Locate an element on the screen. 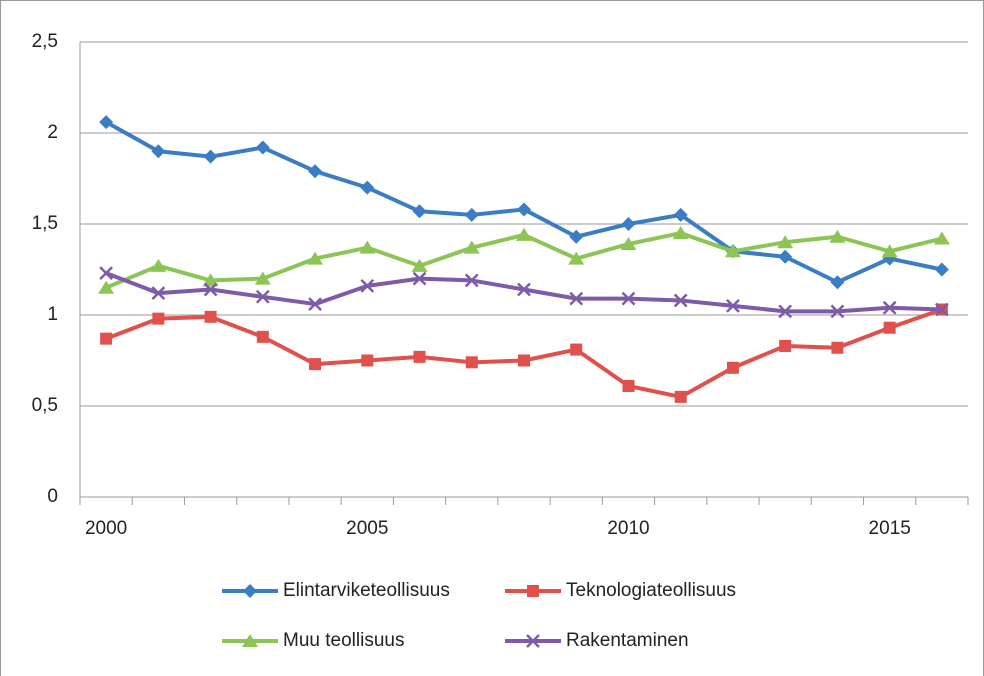 This screenshot has height=676, width=984. x-tick-label: 2010 is located at coordinates (628, 528).